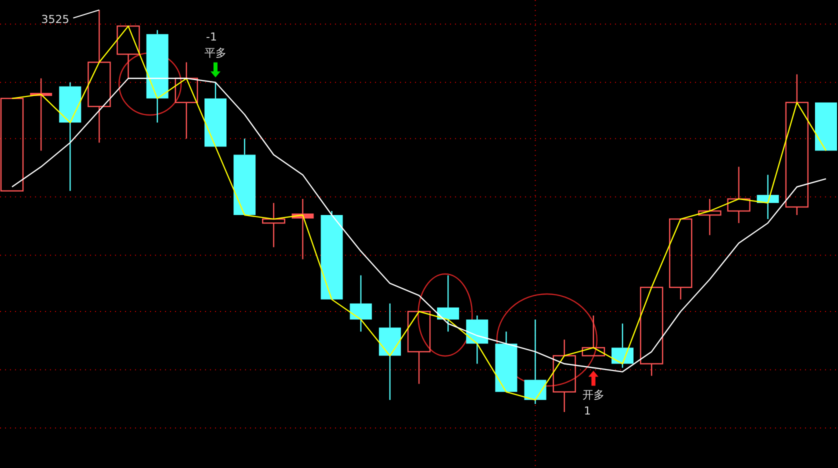  Describe the element at coordinates (587, 411) in the screenshot. I see `annotation: 1` at that location.